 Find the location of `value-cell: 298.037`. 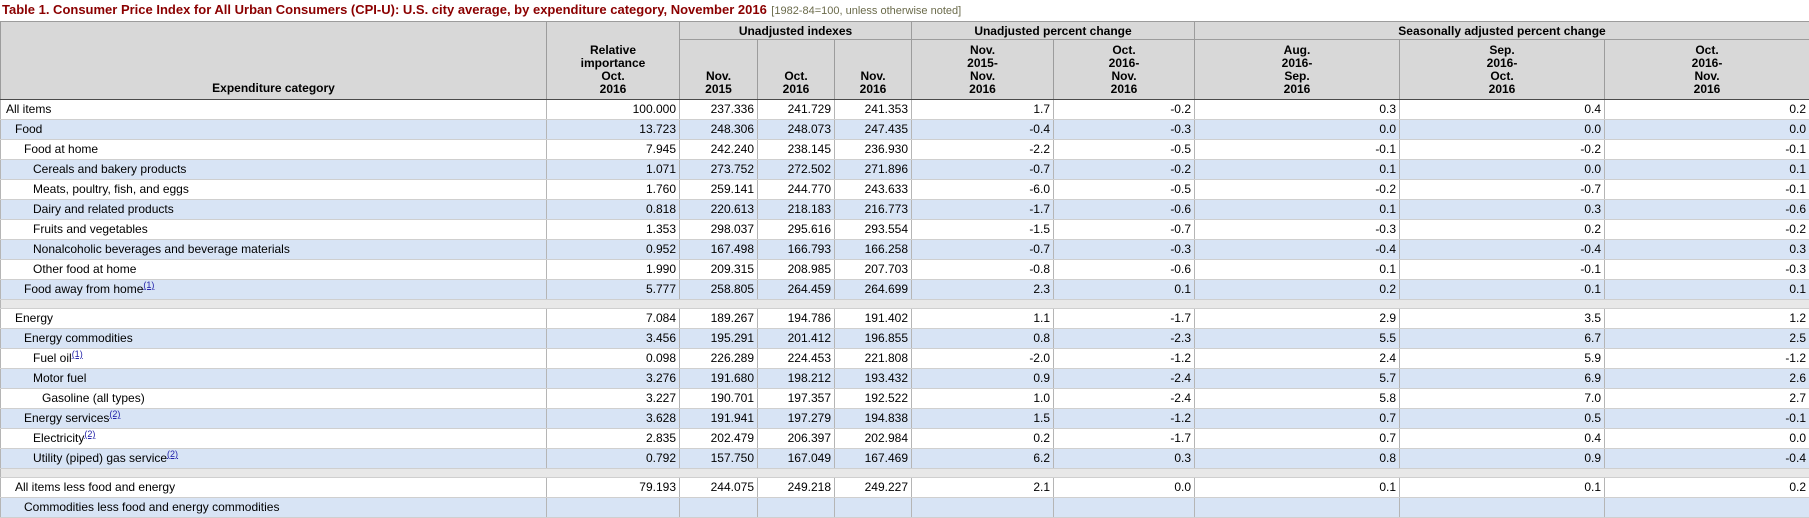

value-cell: 298.037 is located at coordinates (719, 230).